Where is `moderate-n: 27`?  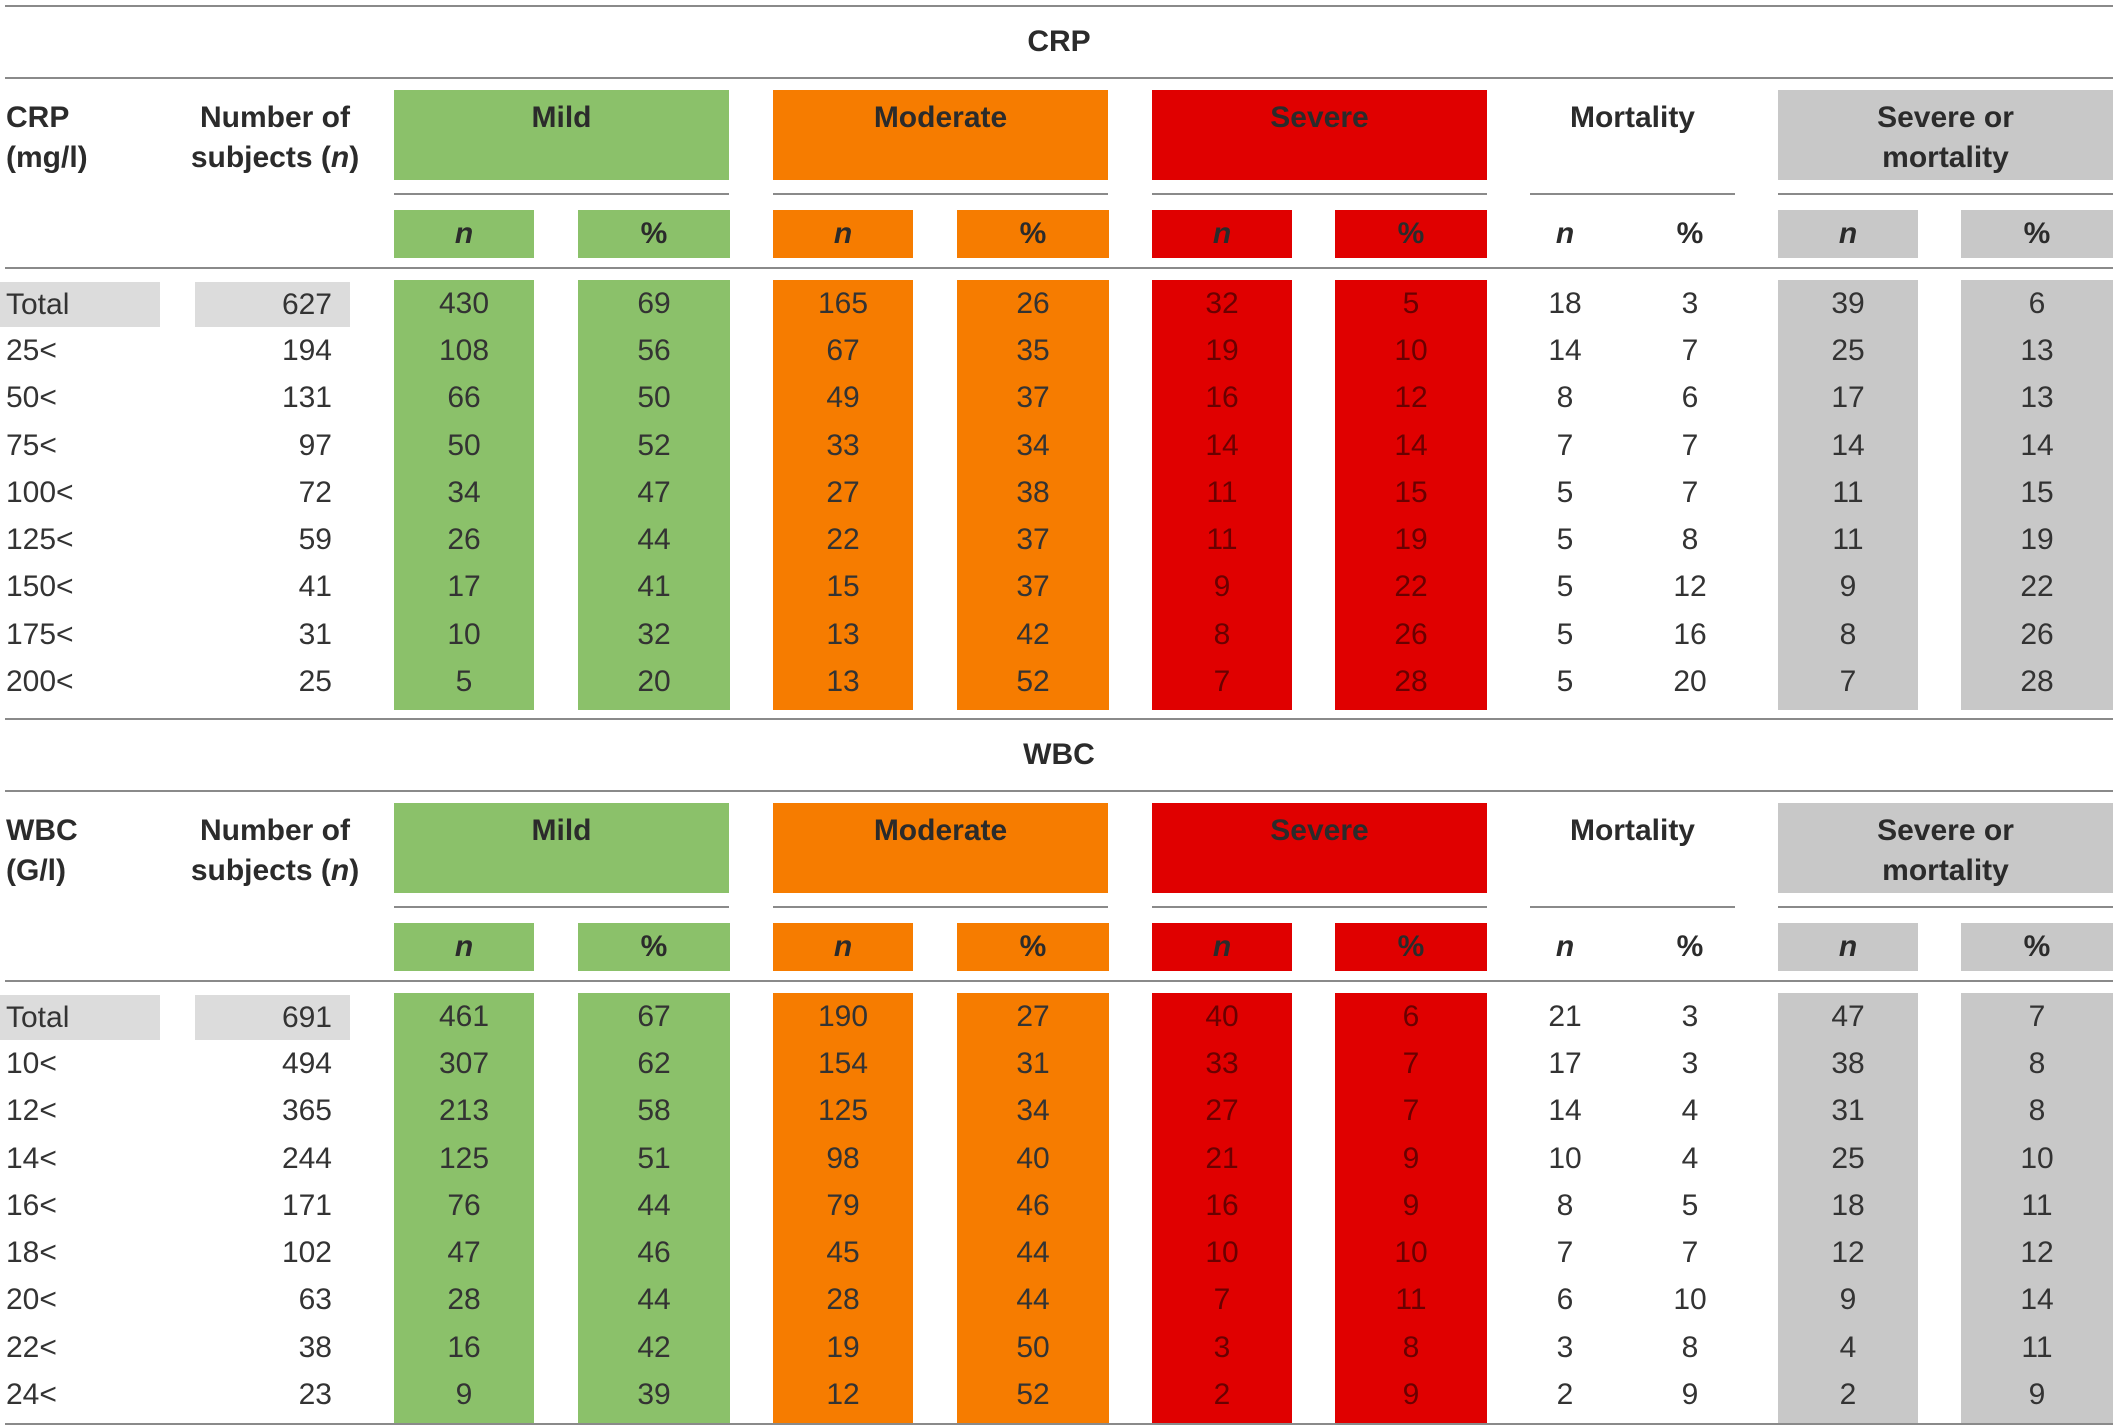
moderate-n: 27 is located at coordinates (843, 492).